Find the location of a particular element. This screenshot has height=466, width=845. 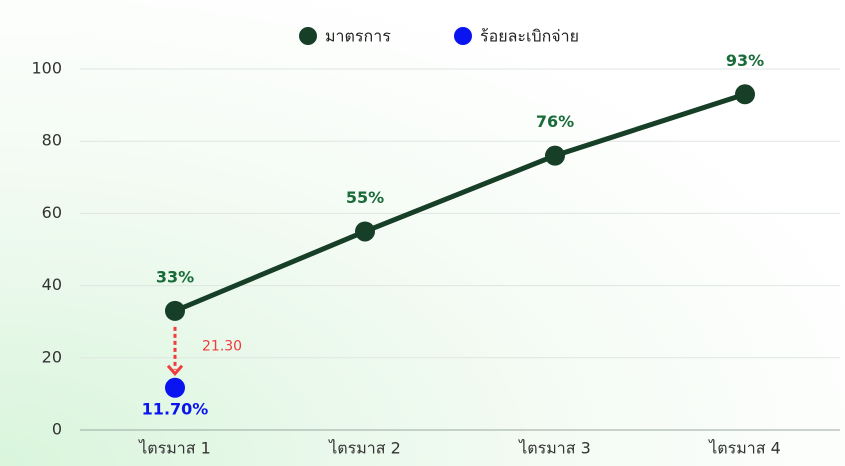

legend-label: ร้อยละเบิกจ่าย is located at coordinates (529, 36).